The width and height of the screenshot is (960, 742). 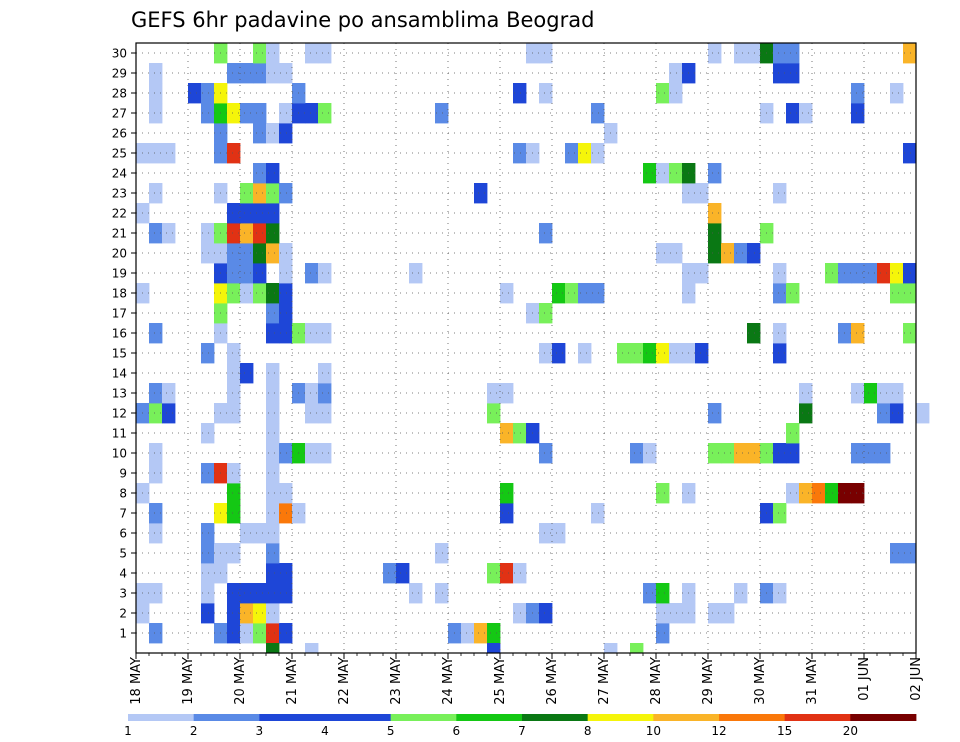 I want to click on y-tick-label: 16, so click(x=119, y=334).